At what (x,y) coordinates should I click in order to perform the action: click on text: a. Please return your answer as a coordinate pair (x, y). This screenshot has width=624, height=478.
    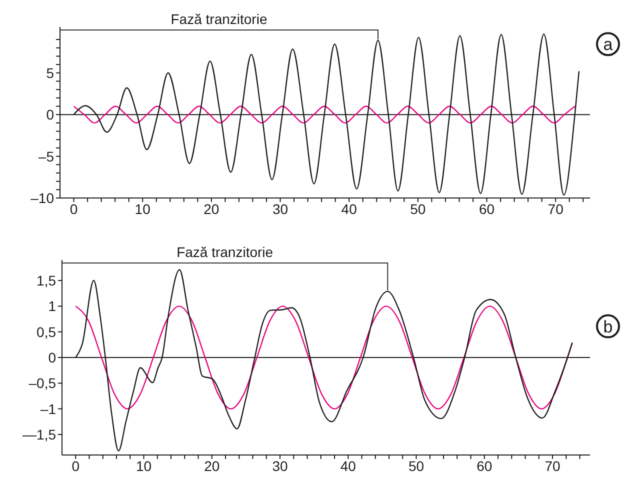
    Looking at the image, I should click on (608, 44).